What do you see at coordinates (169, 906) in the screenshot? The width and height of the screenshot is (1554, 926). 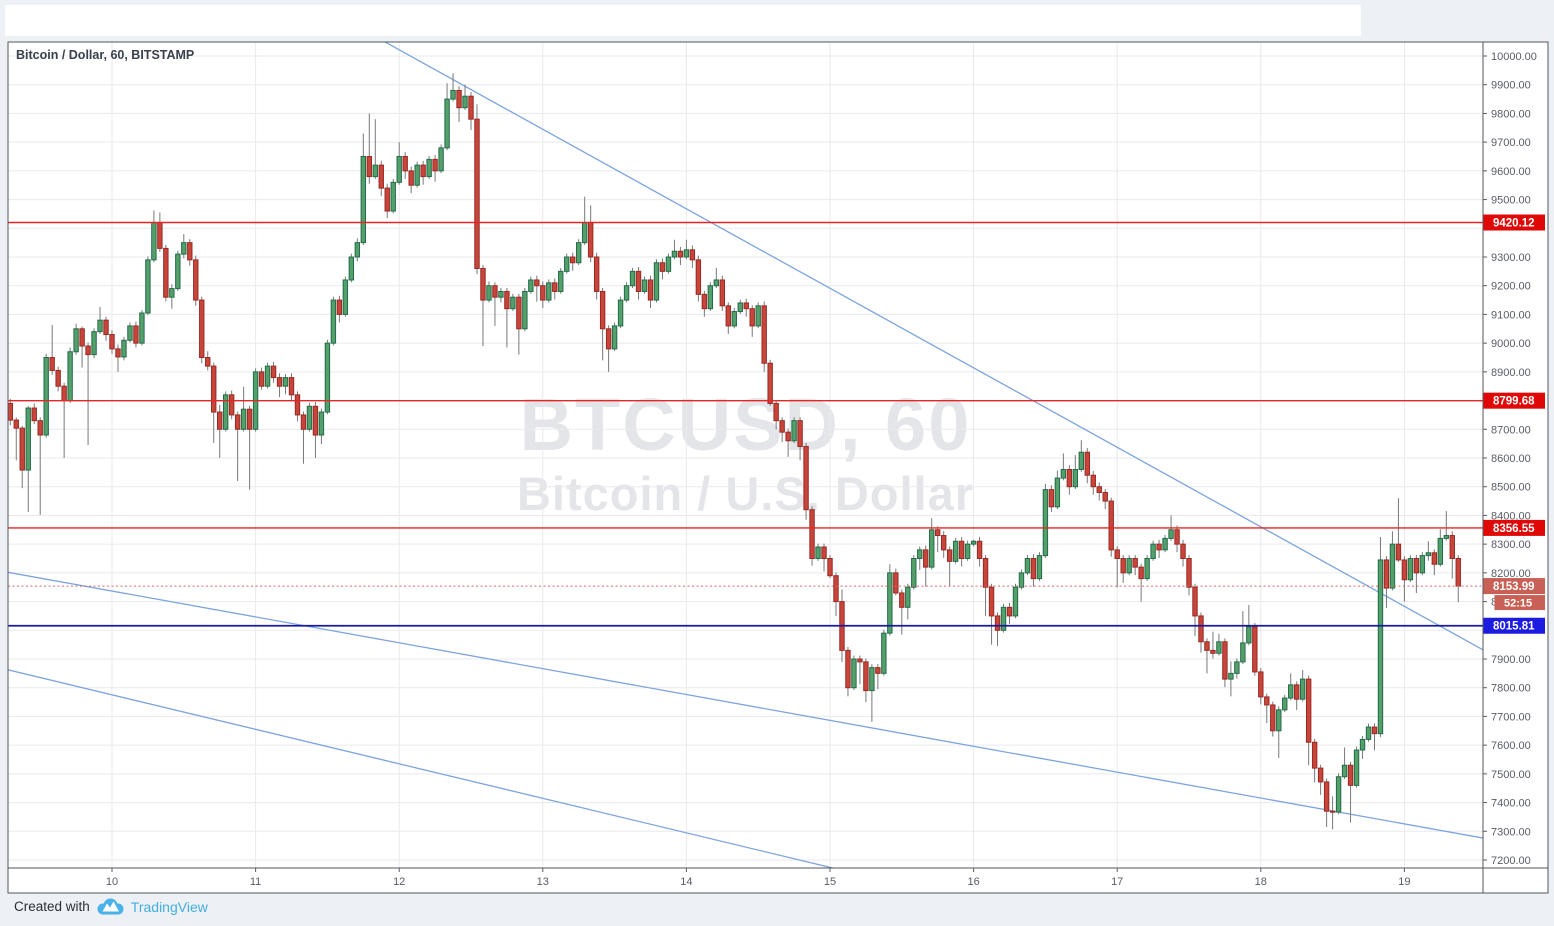 I see `tradingview-brand-link: TradingView` at bounding box center [169, 906].